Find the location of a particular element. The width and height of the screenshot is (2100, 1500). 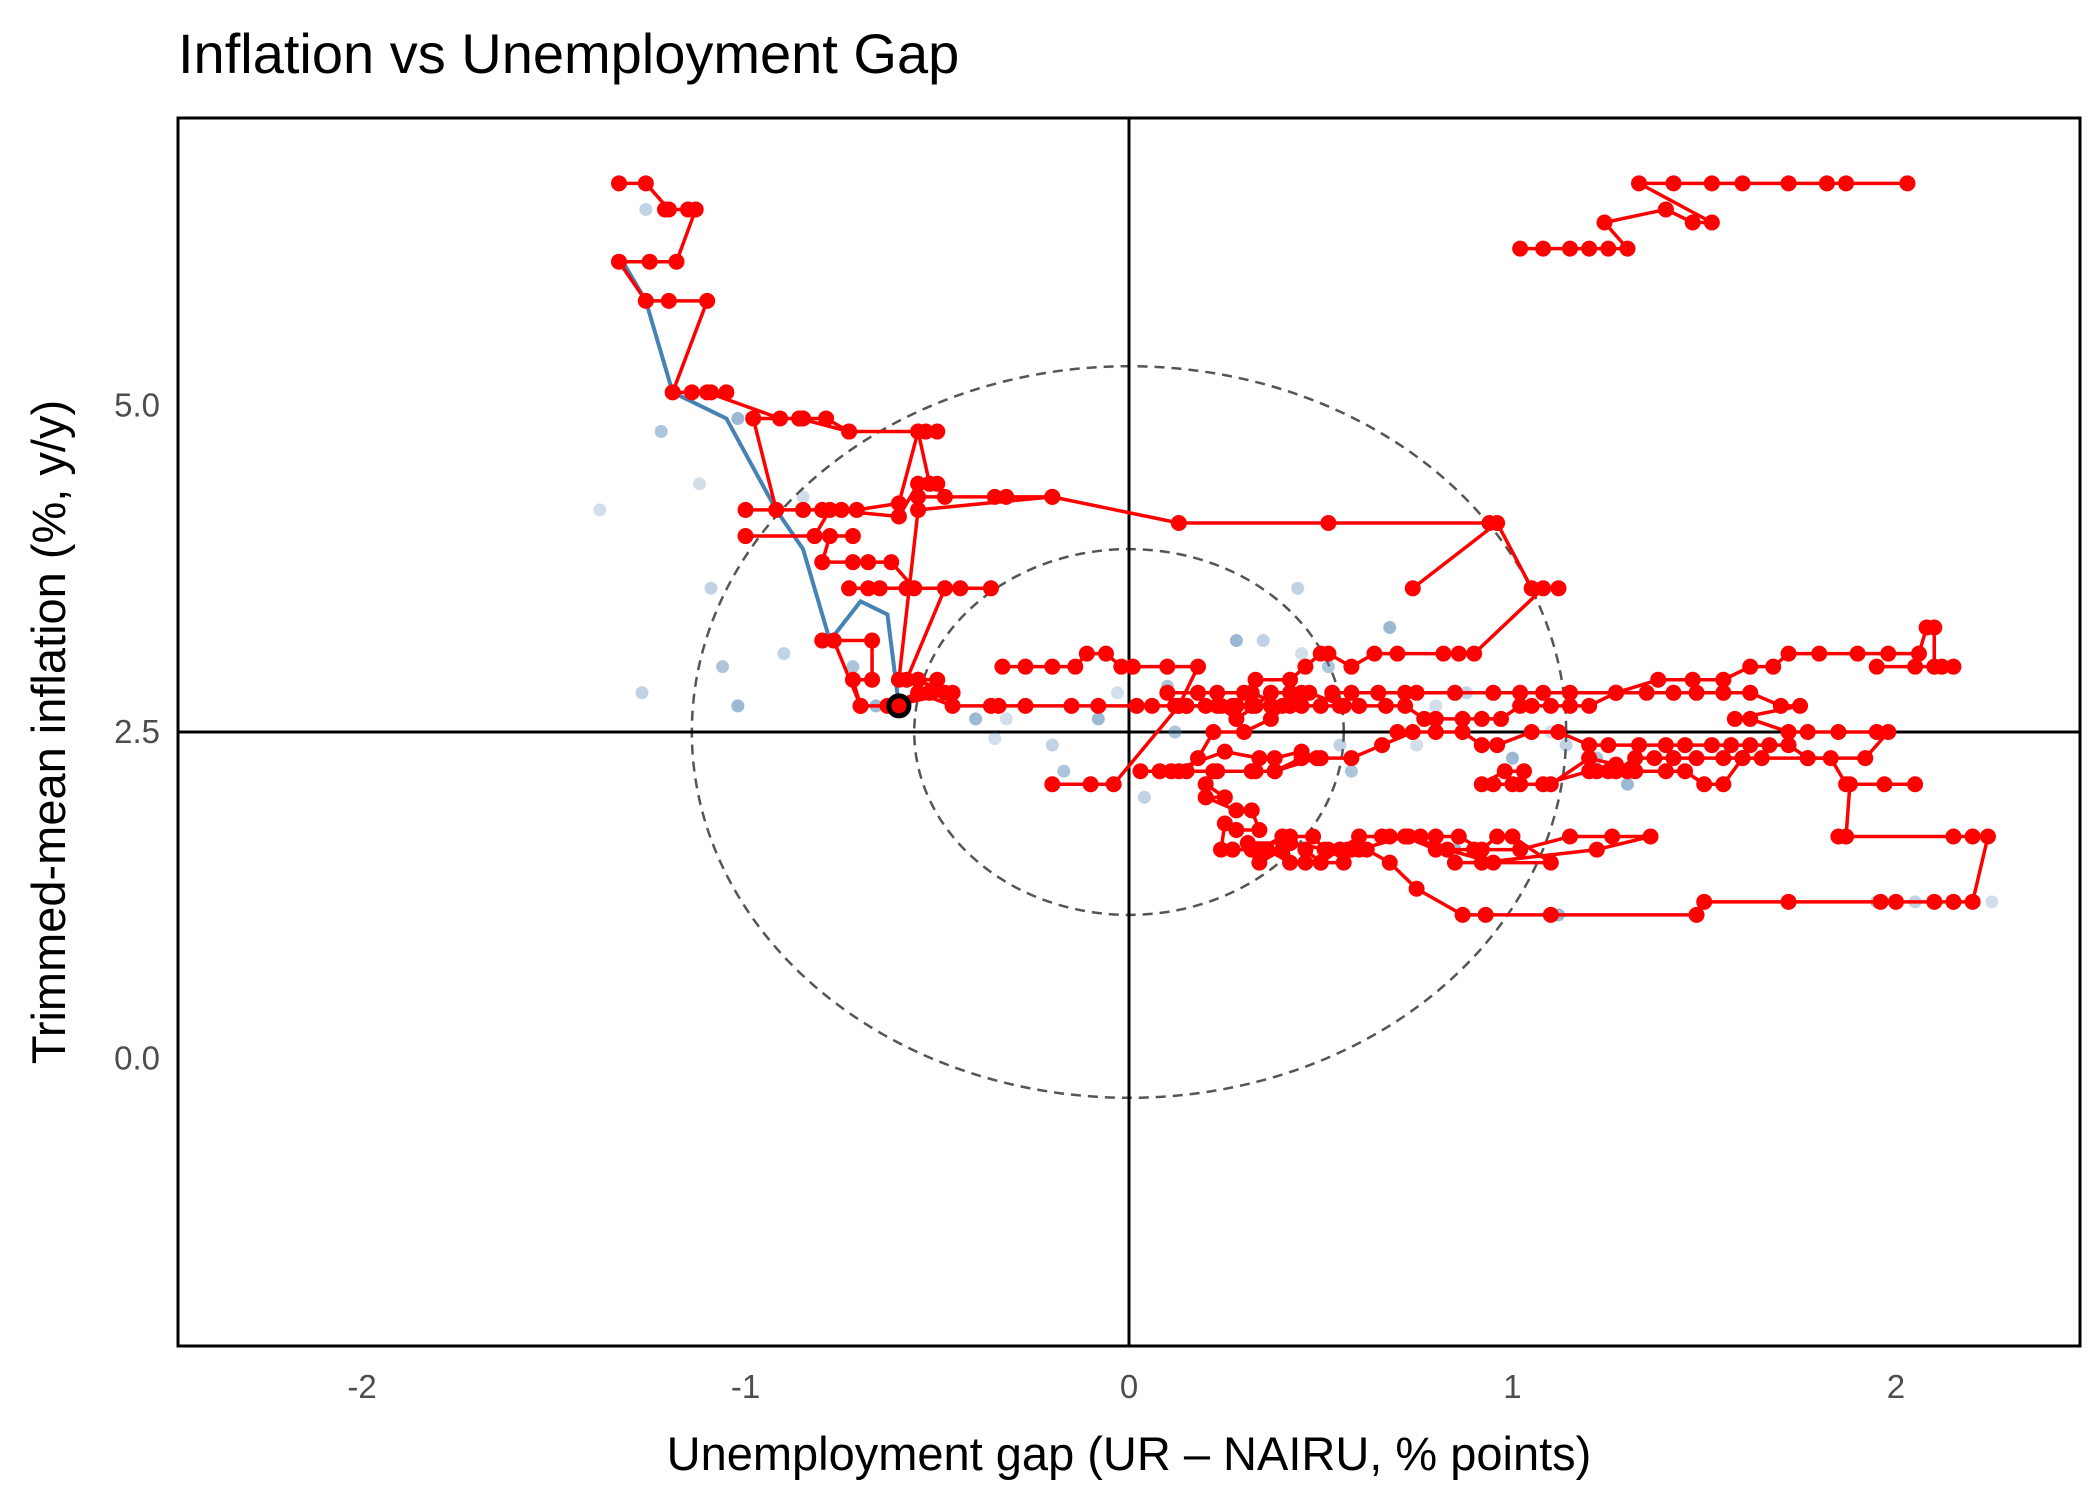

x-axis-ticks: -2 -1 0 1 2 is located at coordinates (1126, 1386).